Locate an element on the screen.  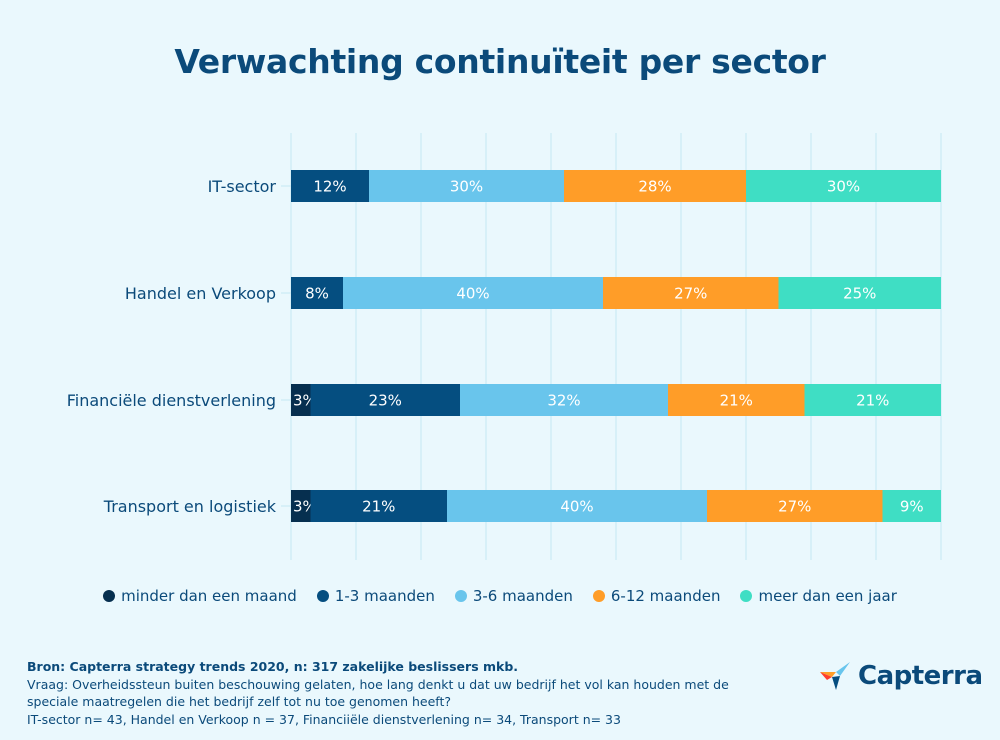
category-label: Handel en Verkoop is located at coordinates (200, 293).